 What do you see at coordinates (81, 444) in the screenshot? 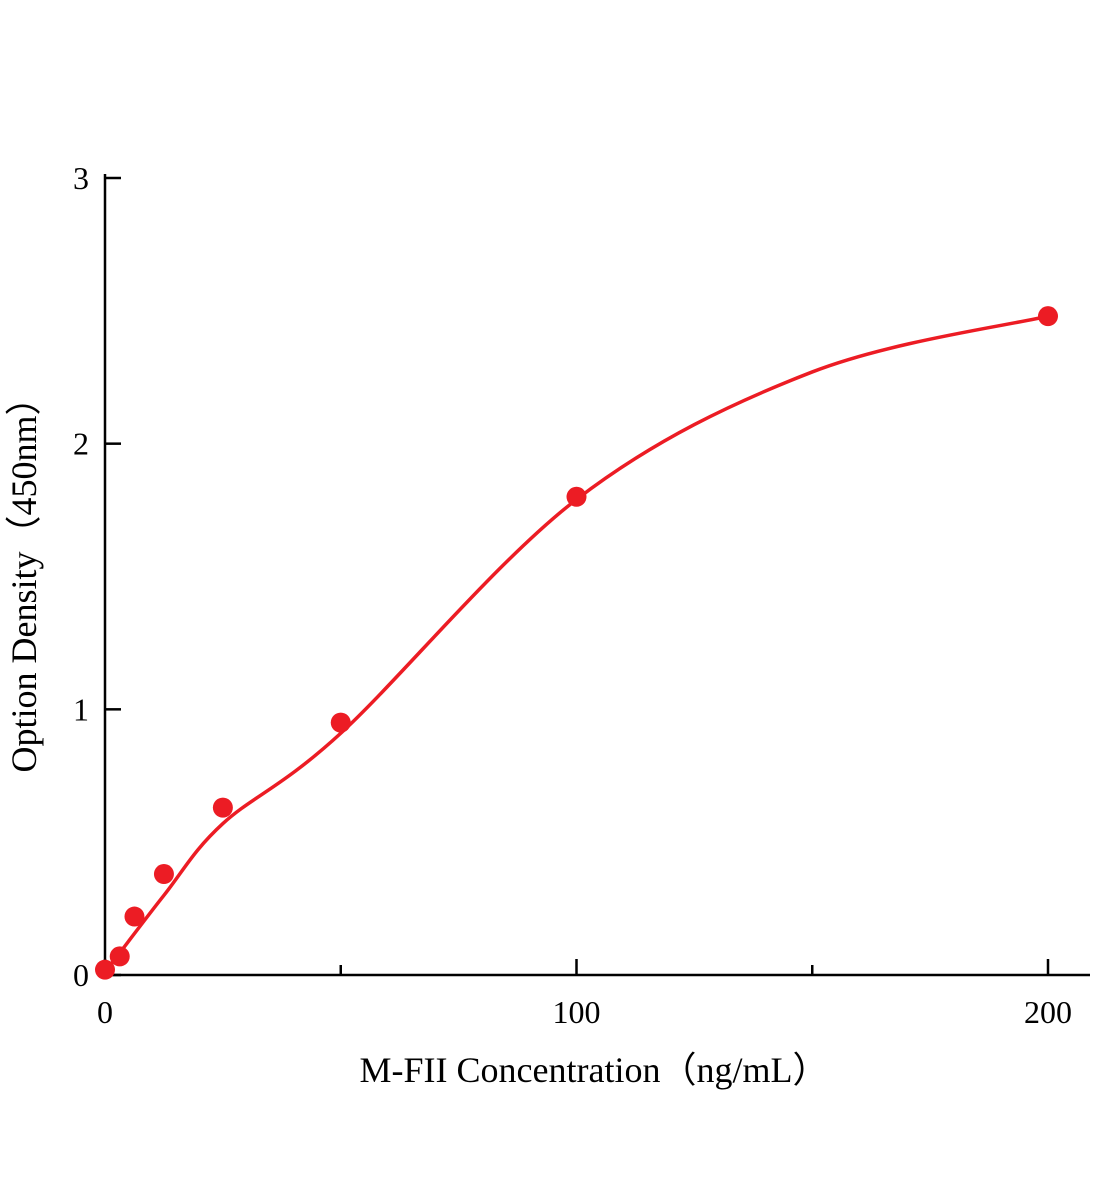
I see `y-tick-label: 2` at bounding box center [81, 444].